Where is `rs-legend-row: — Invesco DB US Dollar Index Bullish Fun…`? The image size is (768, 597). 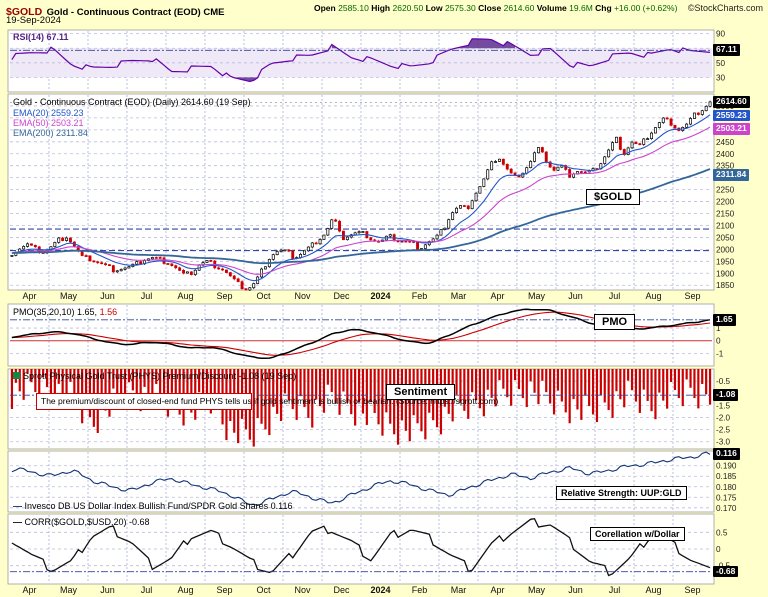 rs-legend-row: — Invesco DB US Dollar Index Bullish Fun… is located at coordinates (152, 506).